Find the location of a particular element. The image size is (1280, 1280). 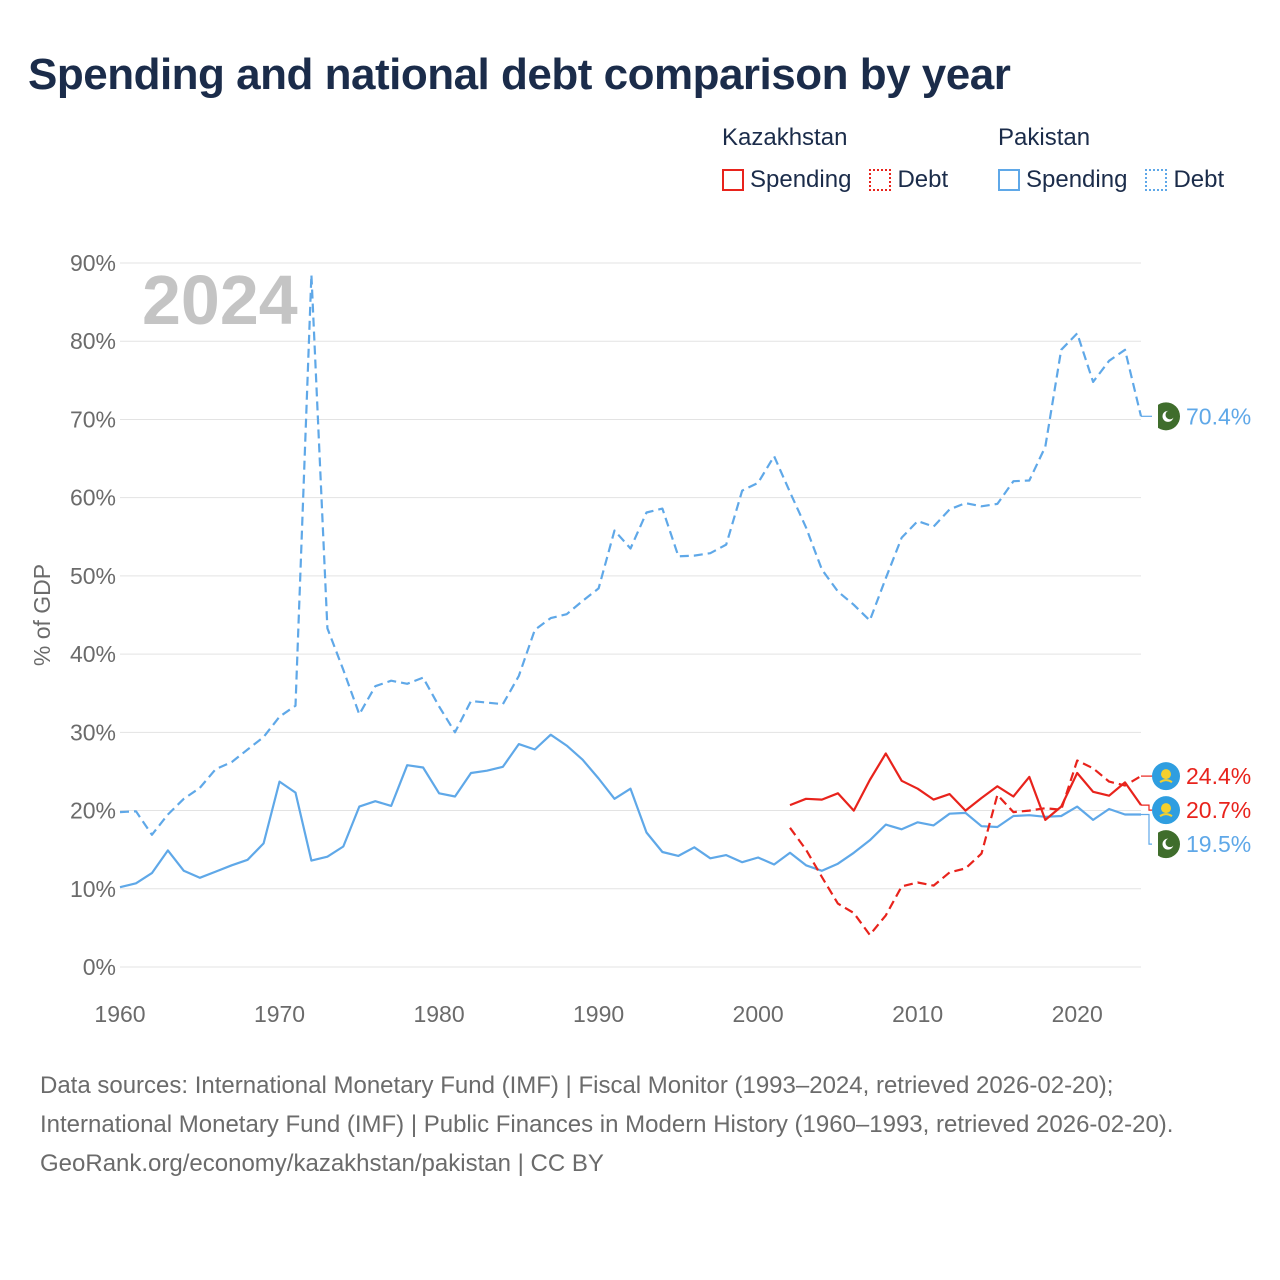

legend-item-pakistan-spending: Spending is located at coordinates (1062, 180).